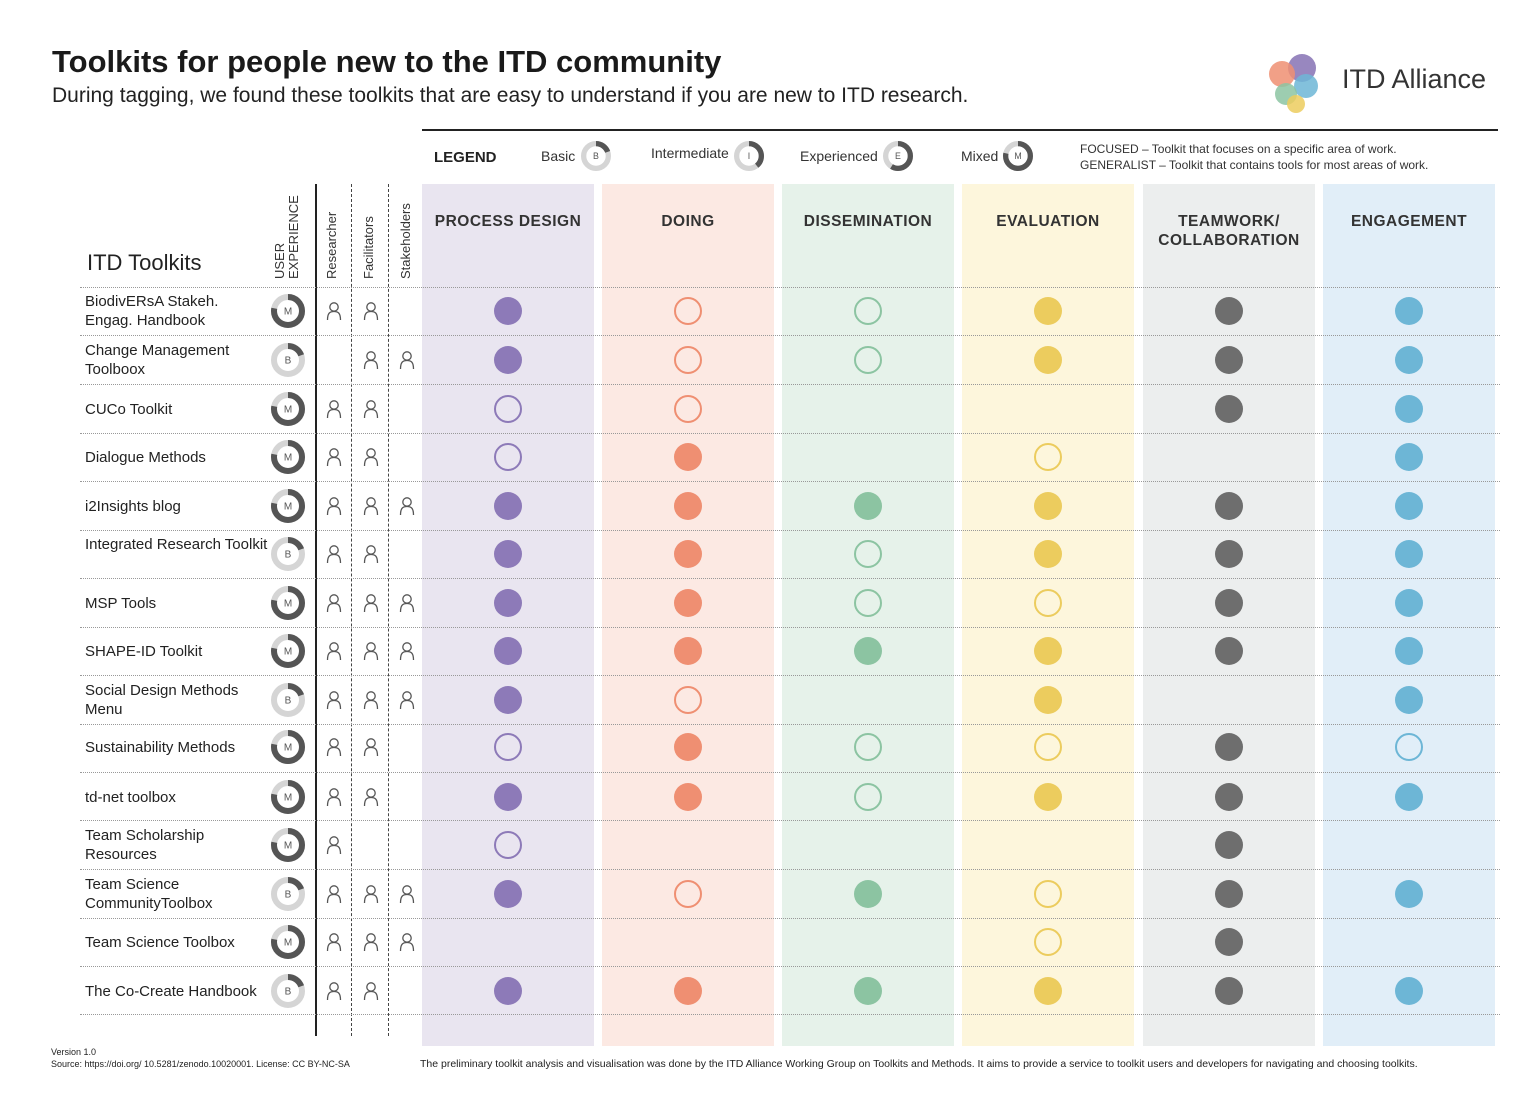  Describe the element at coordinates (868, 651) in the screenshot. I see `dissemination-filled-dot` at that location.